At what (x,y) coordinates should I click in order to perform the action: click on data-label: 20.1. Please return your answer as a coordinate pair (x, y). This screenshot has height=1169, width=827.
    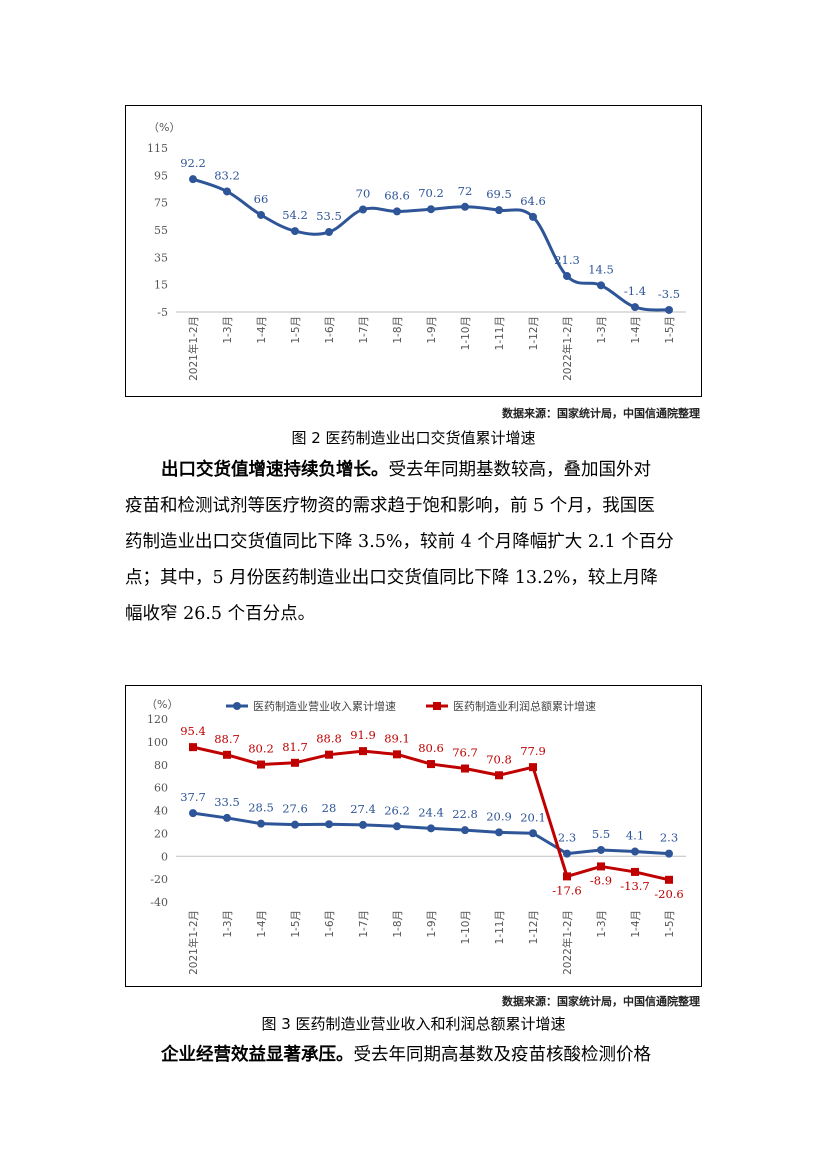
    Looking at the image, I should click on (533, 817).